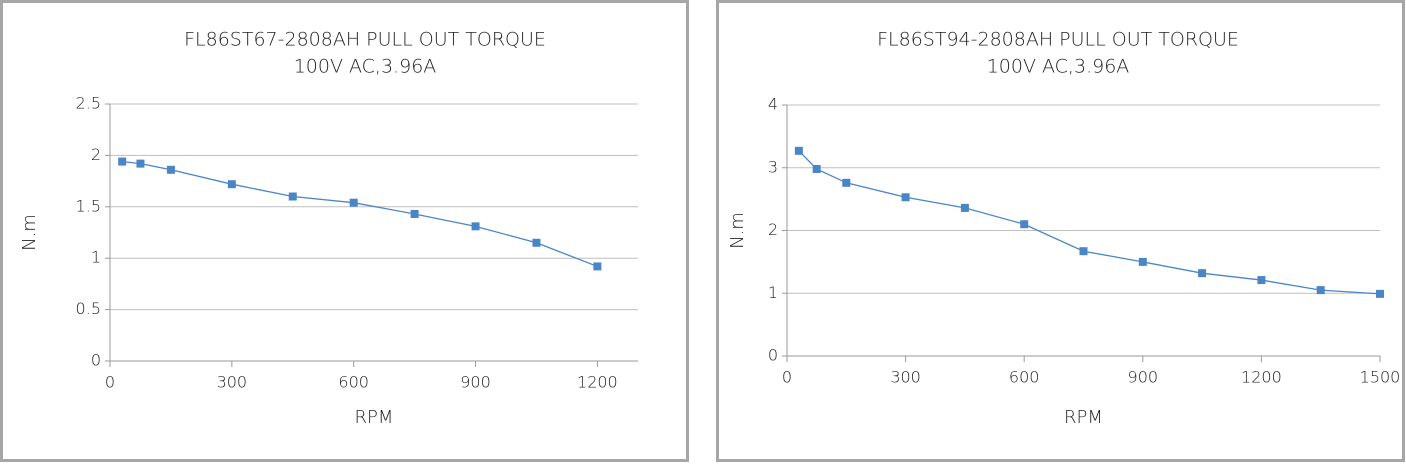 Image resolution: width=1406 pixels, height=465 pixels. Describe the element at coordinates (1380, 377) in the screenshot. I see `x-tick-label: 1500` at that location.